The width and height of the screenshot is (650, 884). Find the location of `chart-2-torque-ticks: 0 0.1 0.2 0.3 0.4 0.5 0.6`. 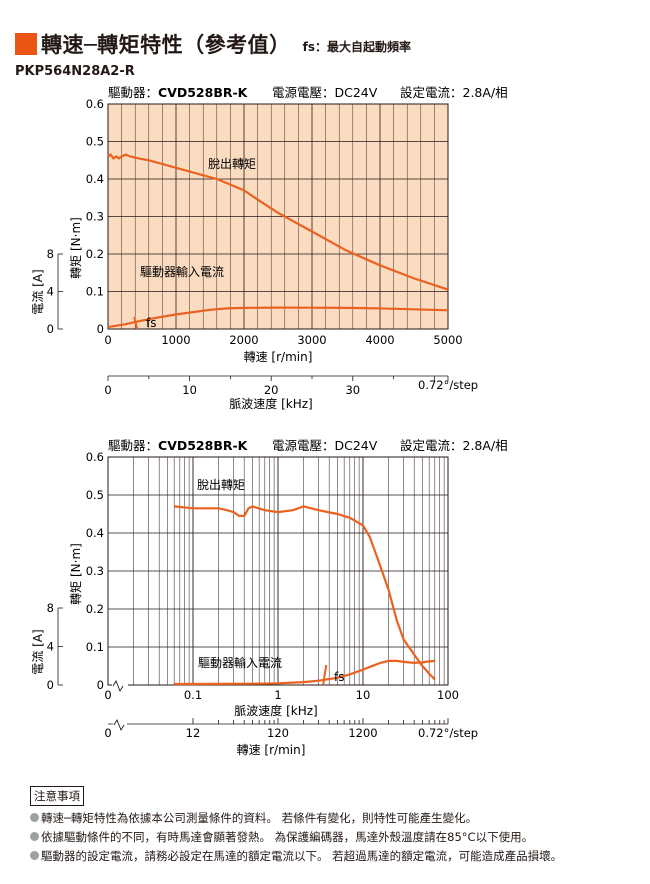

chart-2-torque-ticks: 0 0.1 0.2 0.3 0.4 0.5 0.6 is located at coordinates (95, 571).